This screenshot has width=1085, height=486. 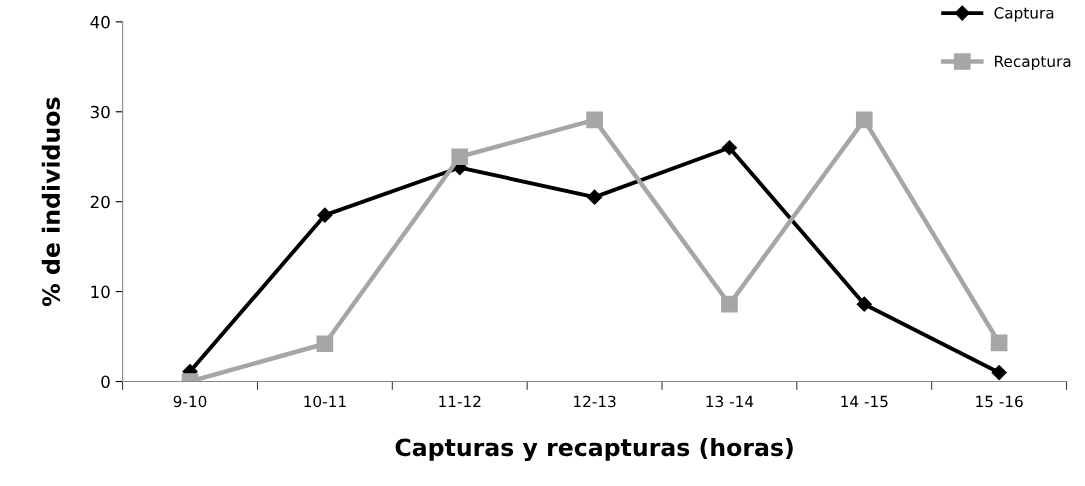 What do you see at coordinates (190, 401) in the screenshot?
I see `x-tick-label: 9-10` at bounding box center [190, 401].